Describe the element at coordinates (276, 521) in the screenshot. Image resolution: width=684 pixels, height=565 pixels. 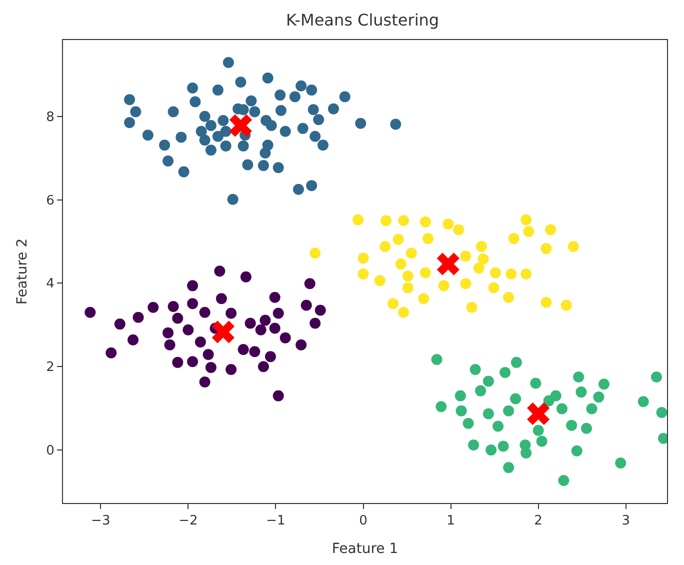
I see `x-tick-label: −1` at that location.